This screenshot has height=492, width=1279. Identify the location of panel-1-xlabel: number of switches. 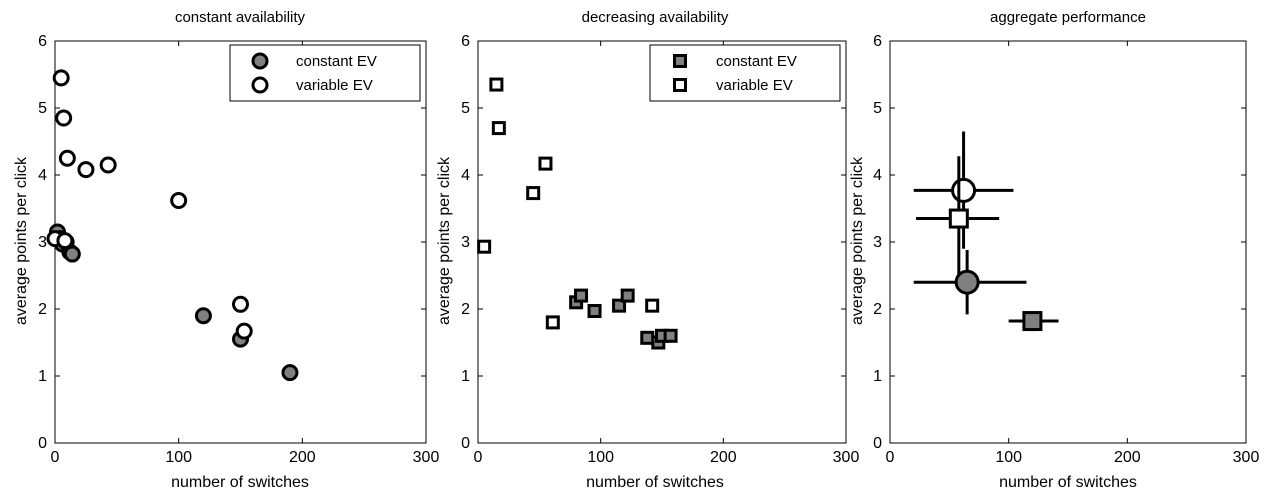
(240, 482).